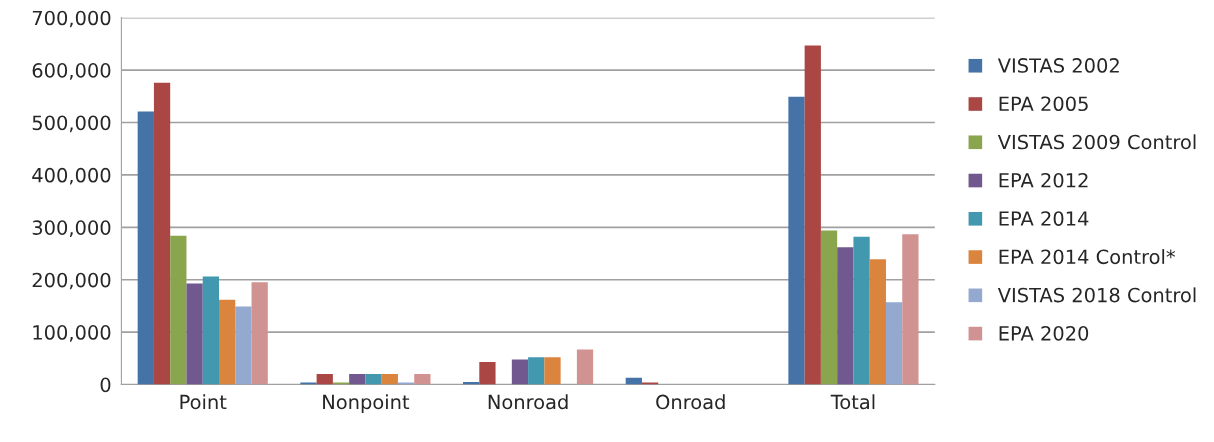 The height and width of the screenshot is (442, 1214). What do you see at coordinates (71, 19) in the screenshot?
I see `y-tick-label: 700,000` at bounding box center [71, 19].